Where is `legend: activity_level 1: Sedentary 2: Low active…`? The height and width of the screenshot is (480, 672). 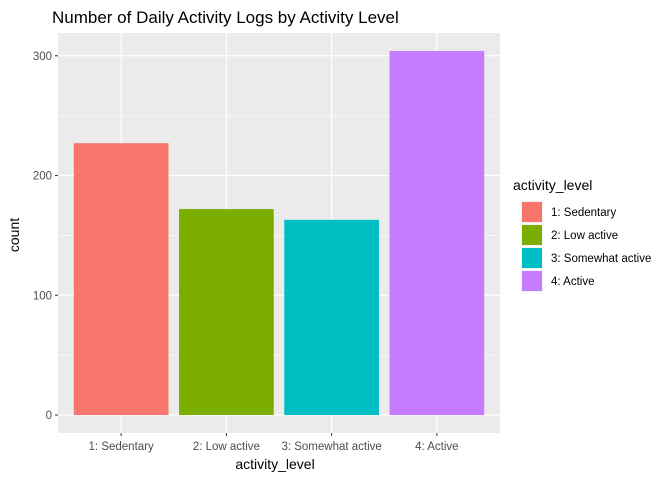 legend: activity_level 1: Sedentary 2: Low active… is located at coordinates (582, 234).